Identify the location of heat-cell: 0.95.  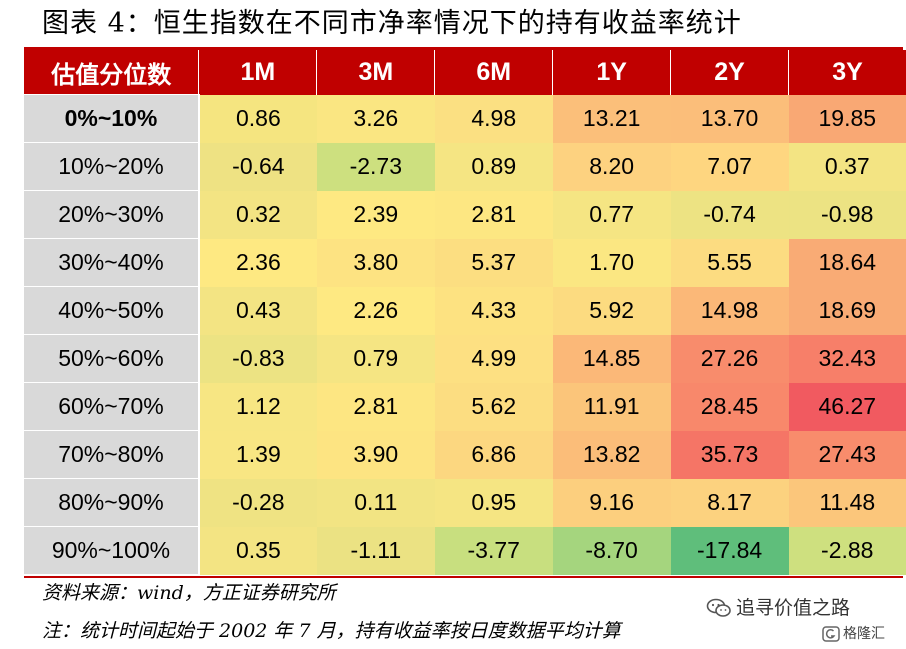
(493, 502).